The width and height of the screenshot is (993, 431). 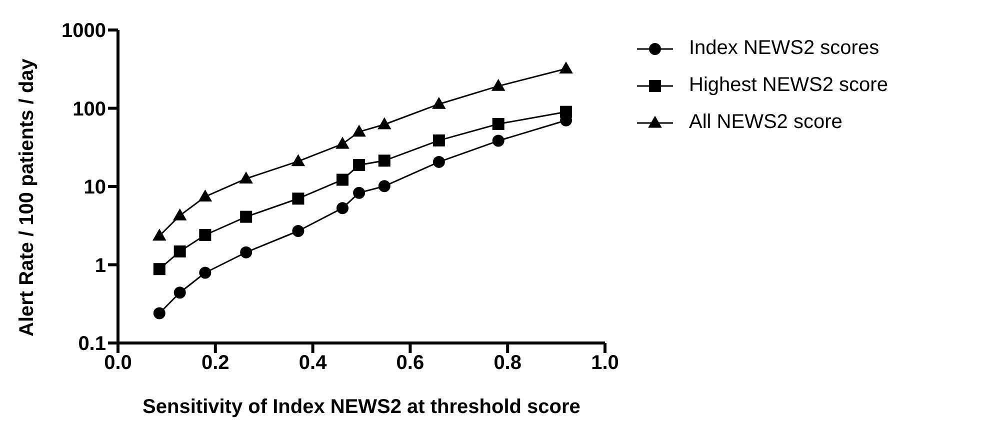 I want to click on legend-label: All NEWS2 score, so click(x=765, y=122).